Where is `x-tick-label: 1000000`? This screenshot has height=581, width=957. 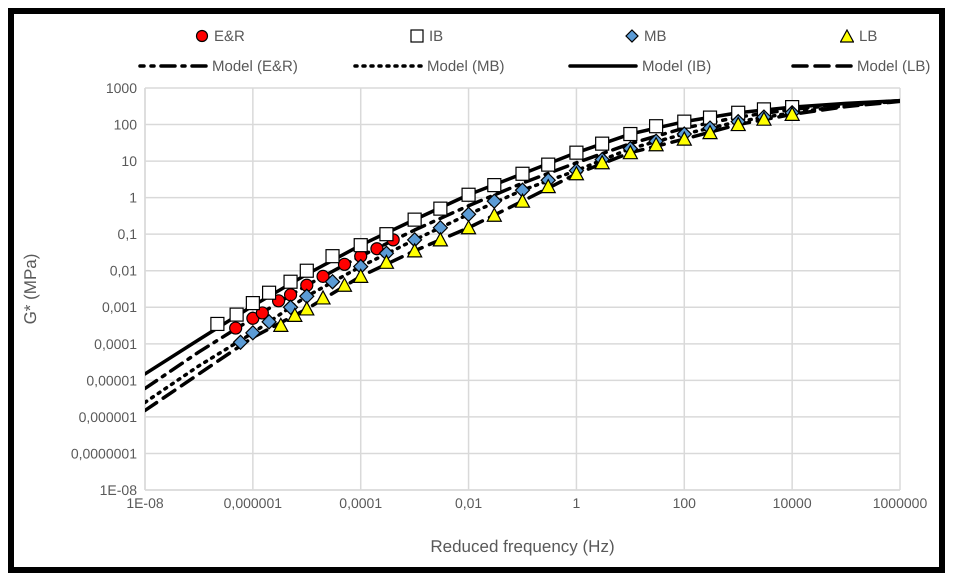
x-tick-label: 1000000 is located at coordinates (900, 502).